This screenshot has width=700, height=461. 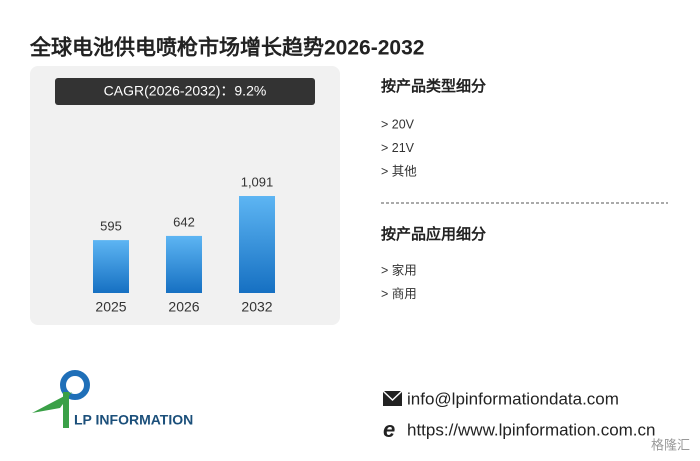 What do you see at coordinates (399, 293) in the screenshot?
I see `section-item: > 商用` at bounding box center [399, 293].